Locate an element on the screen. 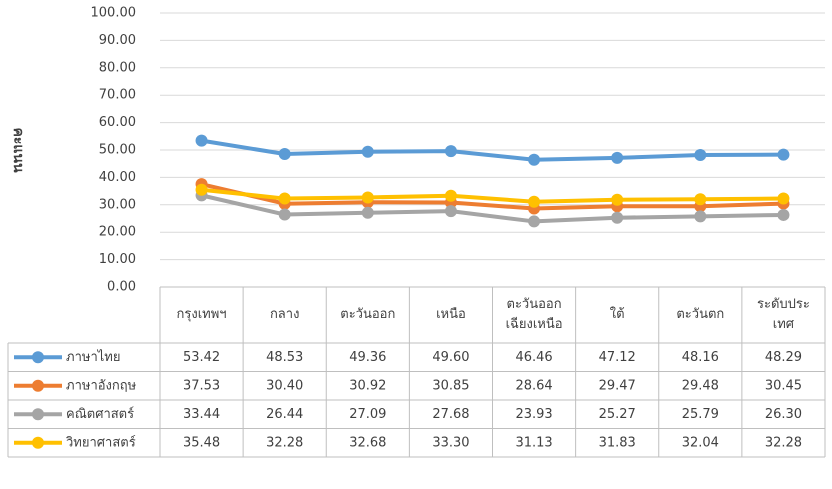 Image resolution: width=832 pixels, height=489 pixels. y-tick-label: 90.00 is located at coordinates (117, 40).